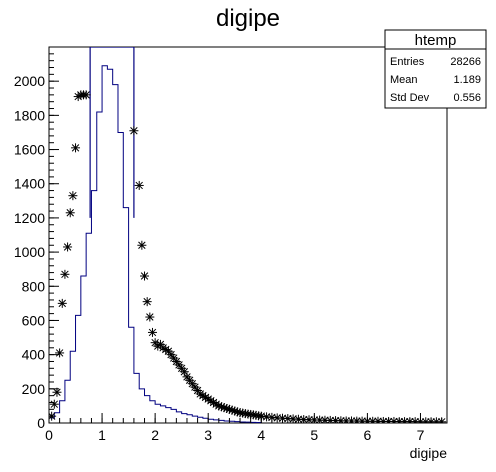 The height and width of the screenshot is (472, 496). What do you see at coordinates (29, 115) in the screenshot?
I see `y-tick-label: 1800` at bounding box center [29, 115].